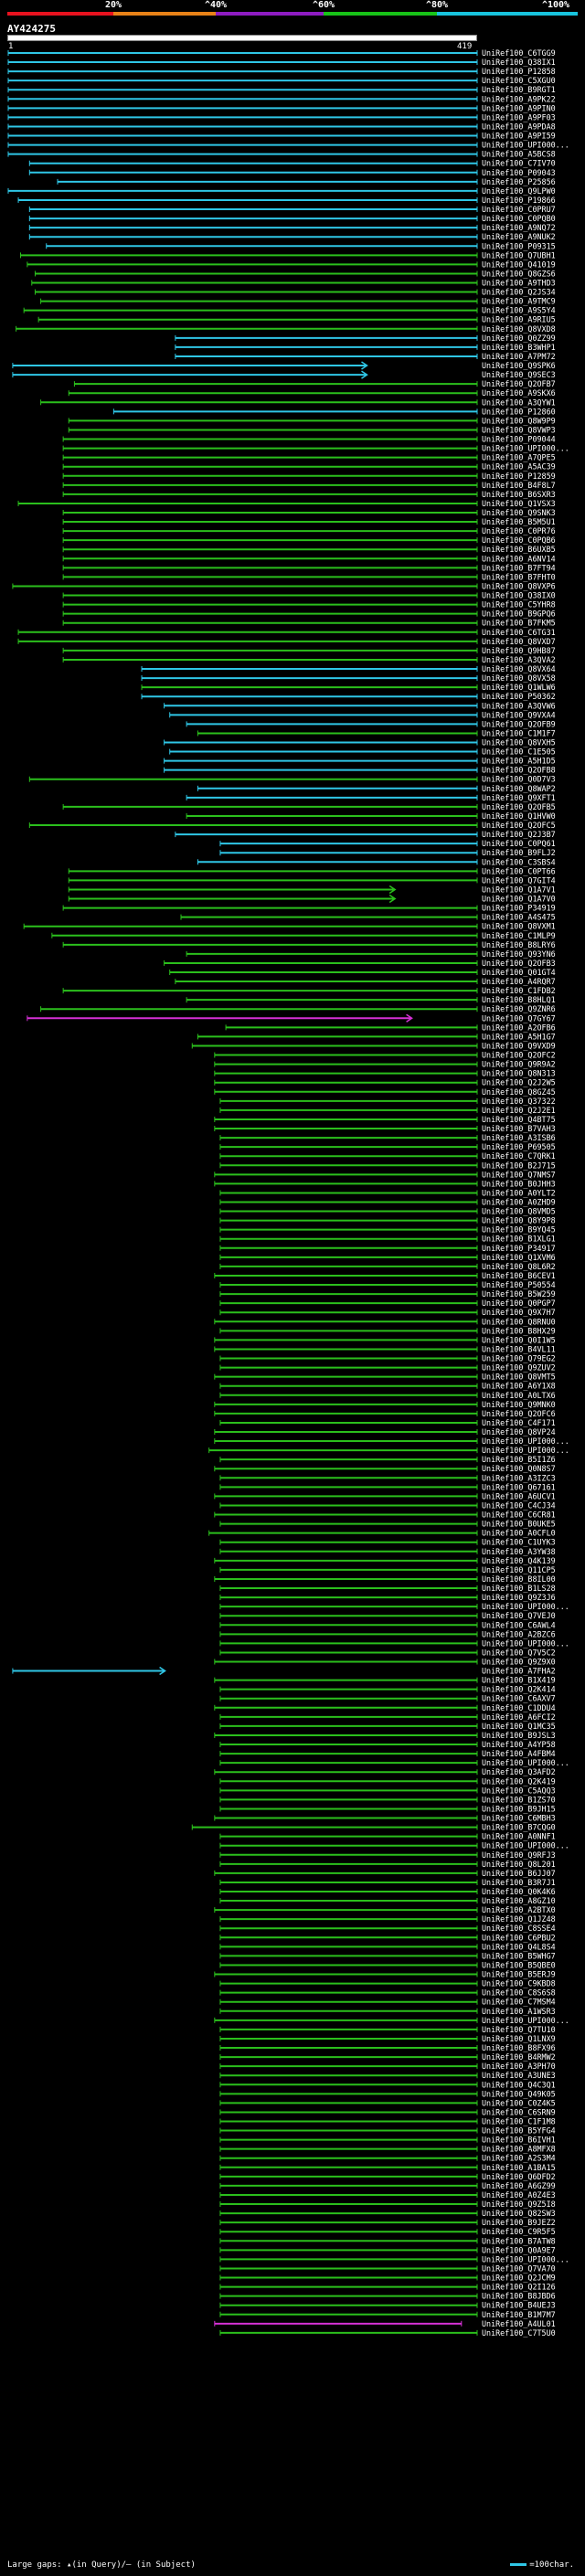 Image resolution: width=585 pixels, height=2576 pixels. What do you see at coordinates (371, 797) in the screenshot?
I see `hit-row: UniRef100_Q9XFT1` at bounding box center [371, 797].